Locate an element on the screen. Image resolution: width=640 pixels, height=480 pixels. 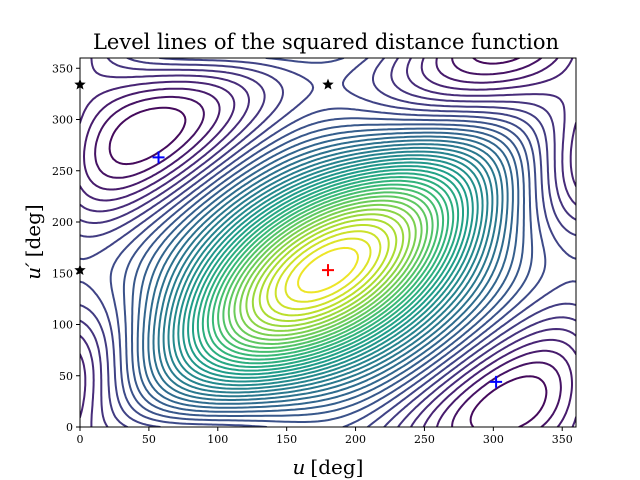
x-axis-label-unit: [deg] is located at coordinates (336, 467).